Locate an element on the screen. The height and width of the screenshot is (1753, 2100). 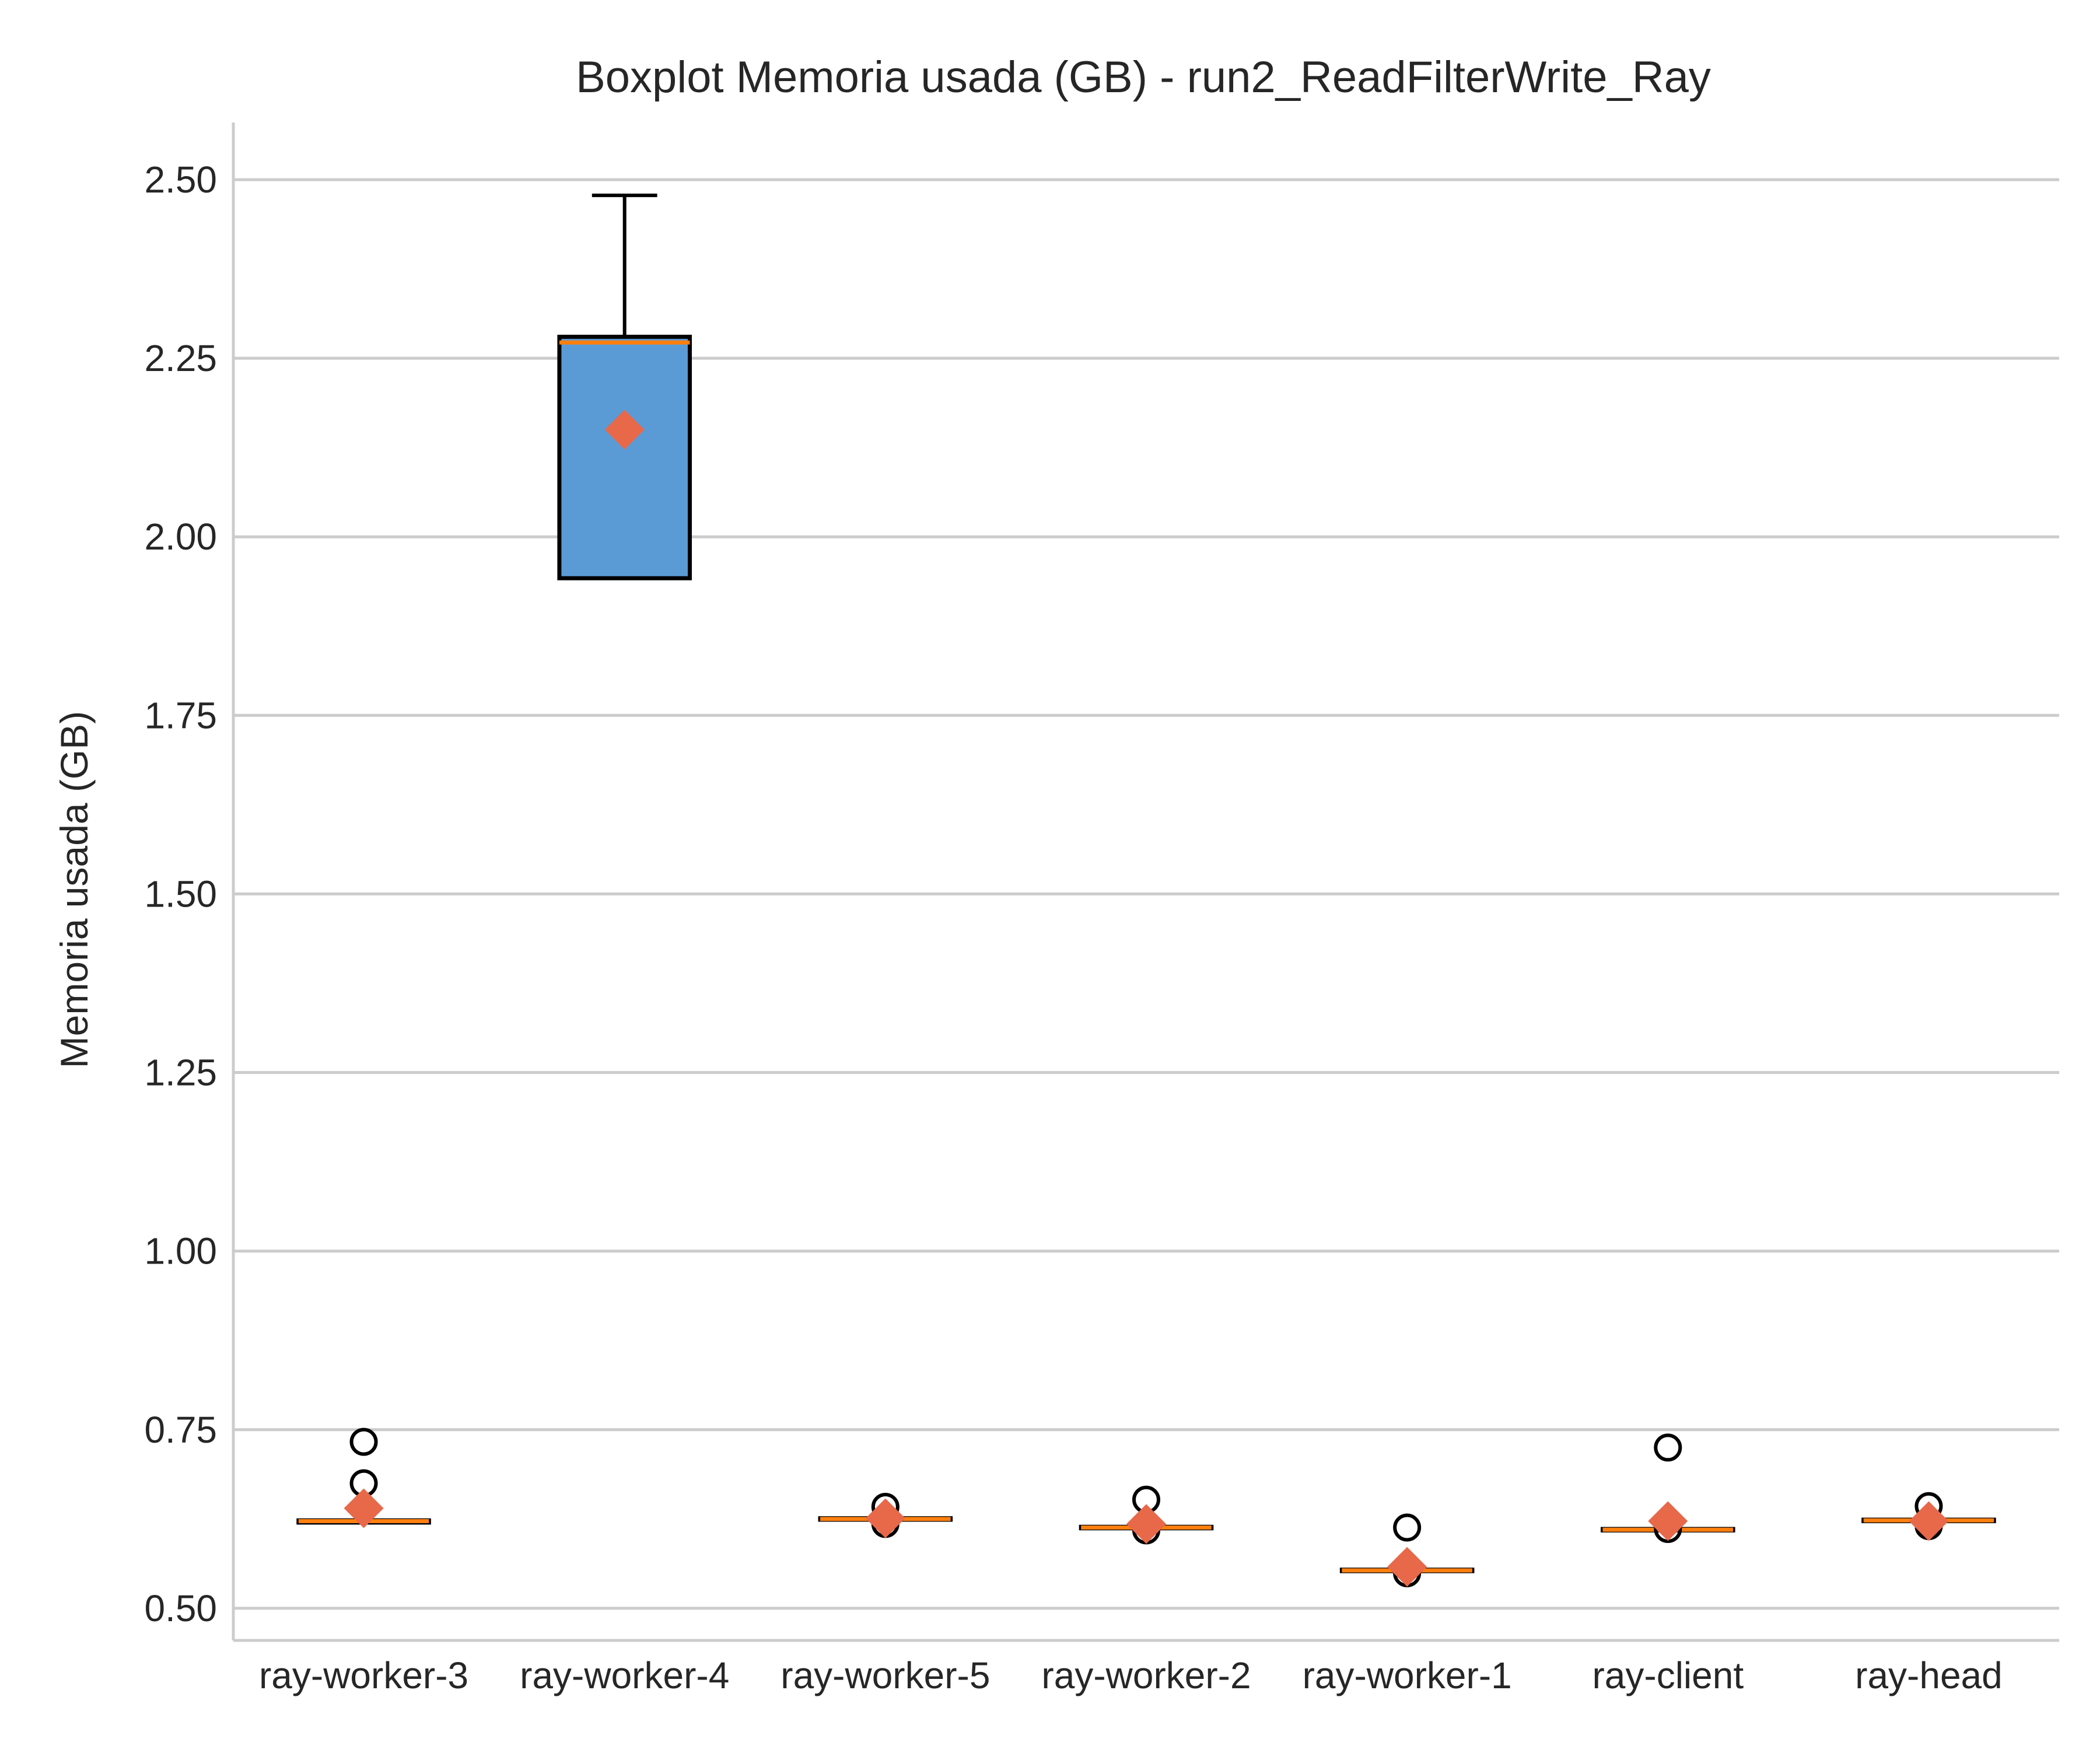
y-tick-label: 0.50 is located at coordinates (180, 1608).